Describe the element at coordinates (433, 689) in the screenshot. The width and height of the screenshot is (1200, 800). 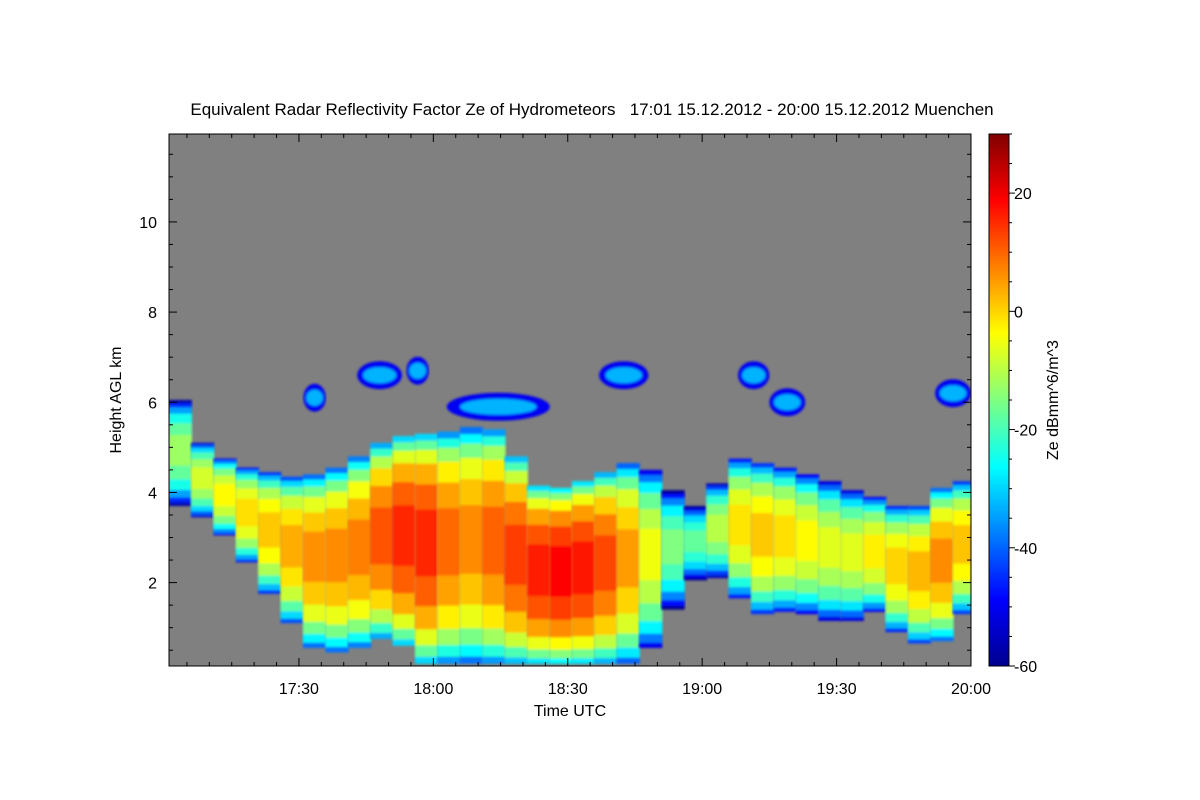
I see `x-tick-label: 18:00` at that location.